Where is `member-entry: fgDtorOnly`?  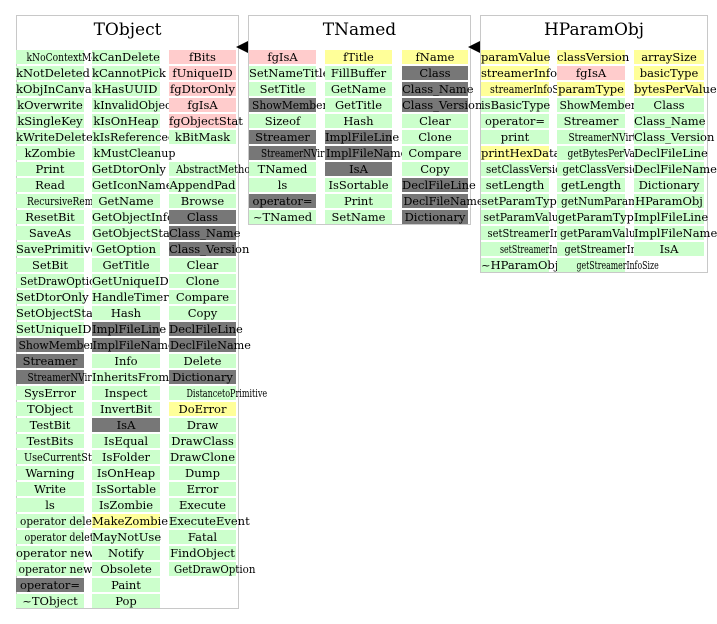
member-entry: fgDtorOnly is located at coordinates (202, 89).